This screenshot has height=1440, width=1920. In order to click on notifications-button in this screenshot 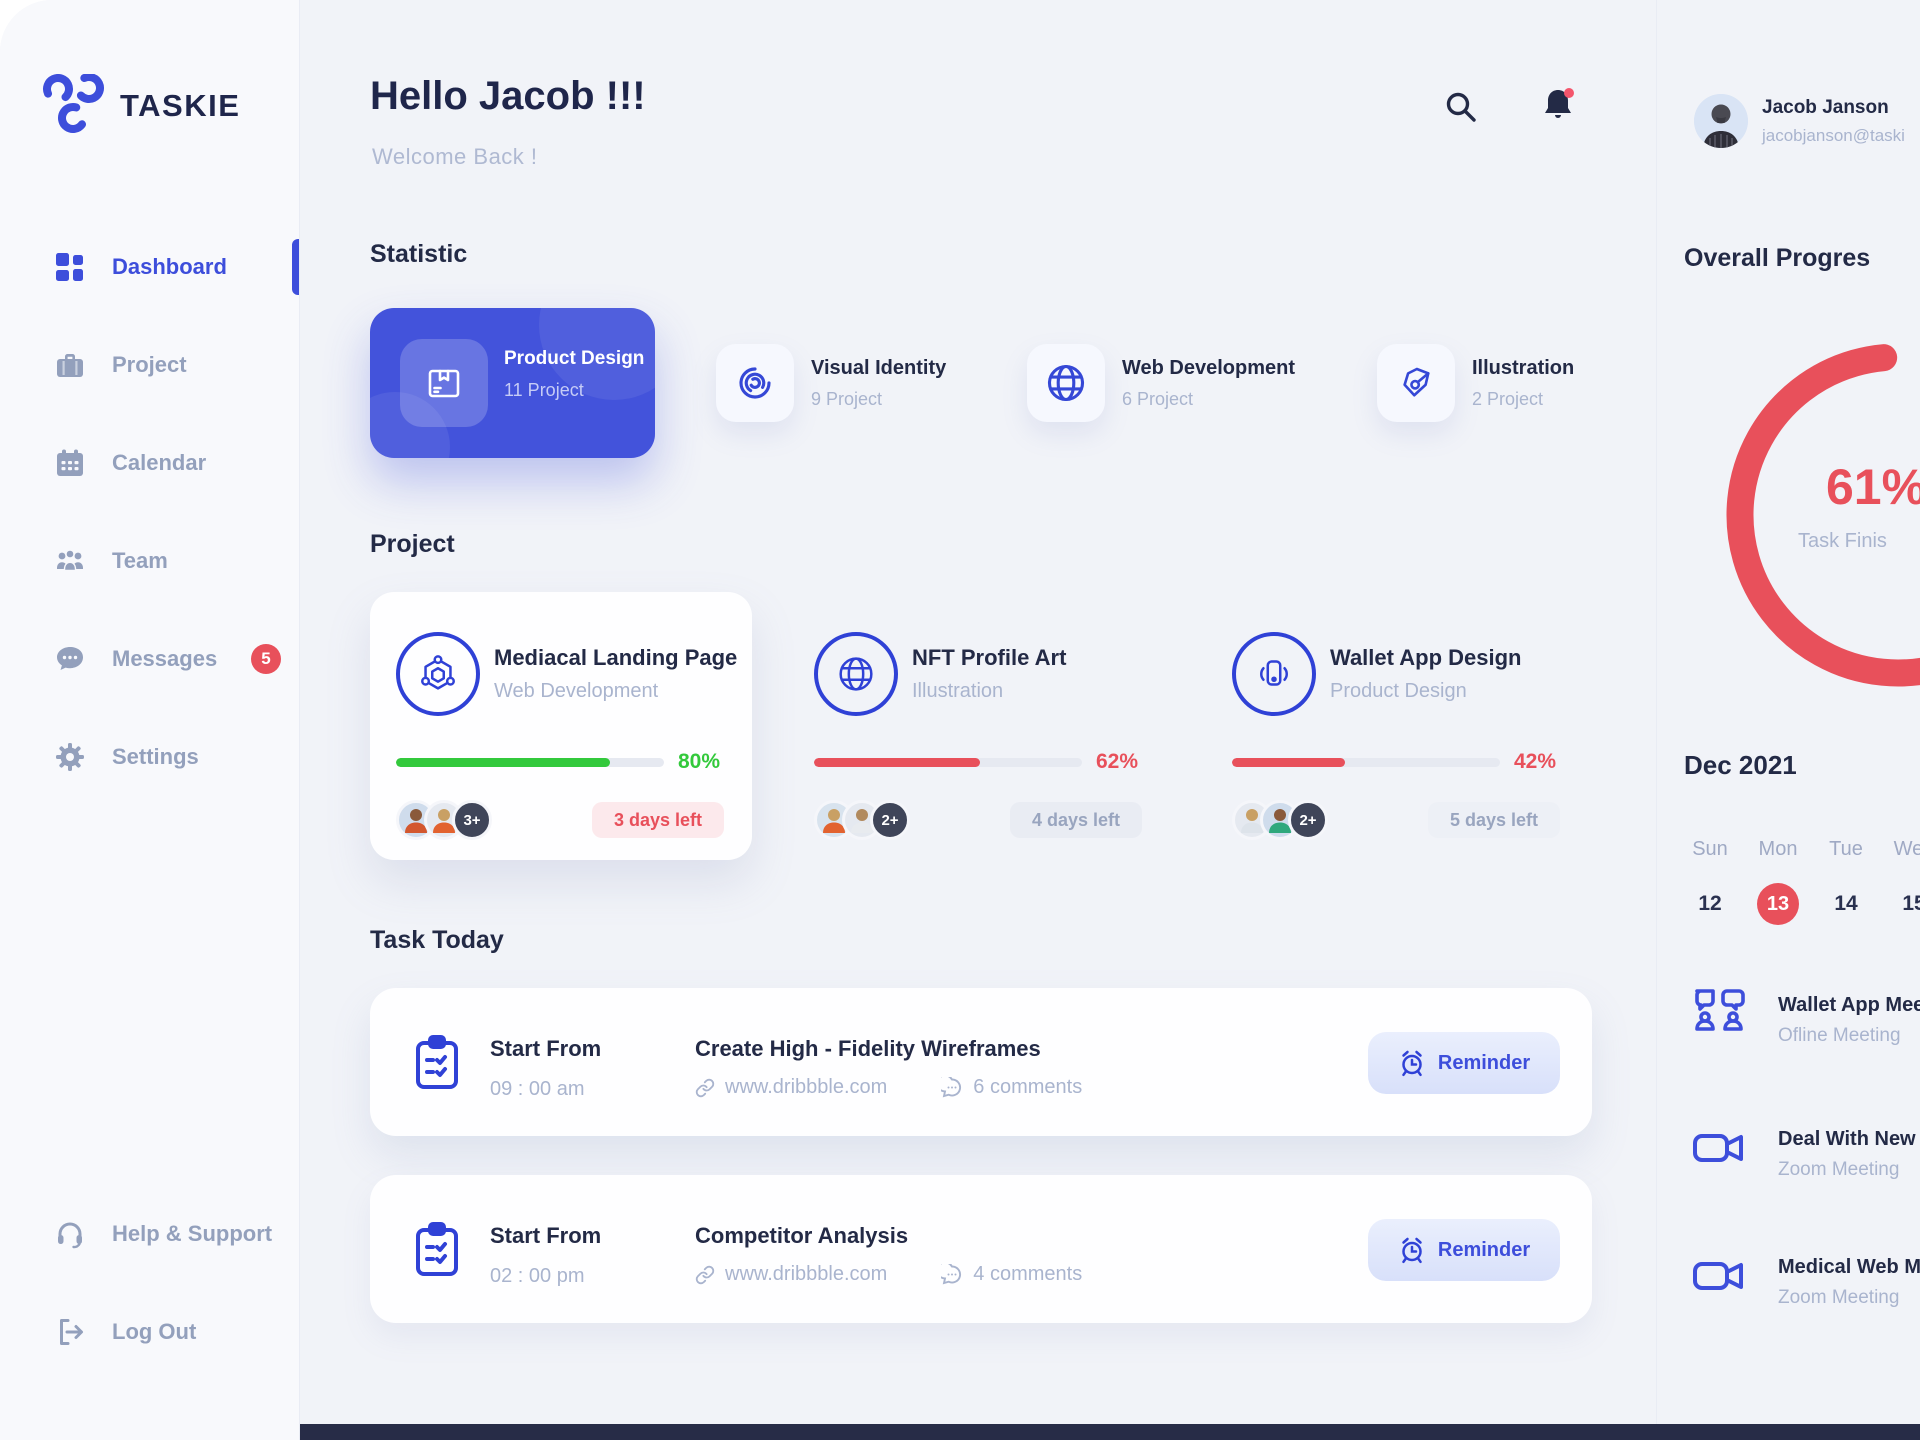, I will do `click(1558, 106)`.